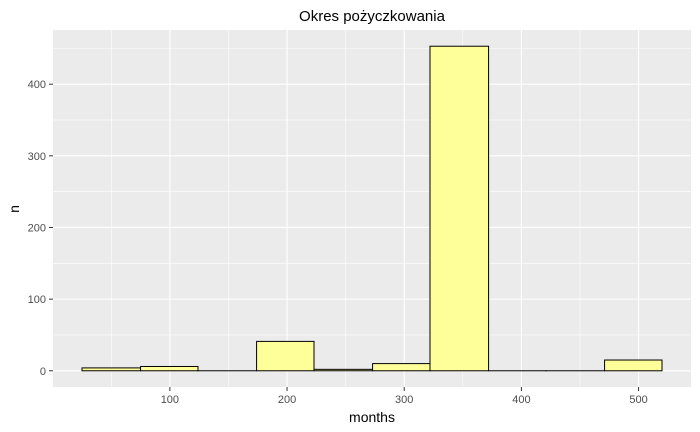 The image size is (700, 432). Describe the element at coordinates (37, 157) in the screenshot. I see `y-tick-label: 300` at that location.